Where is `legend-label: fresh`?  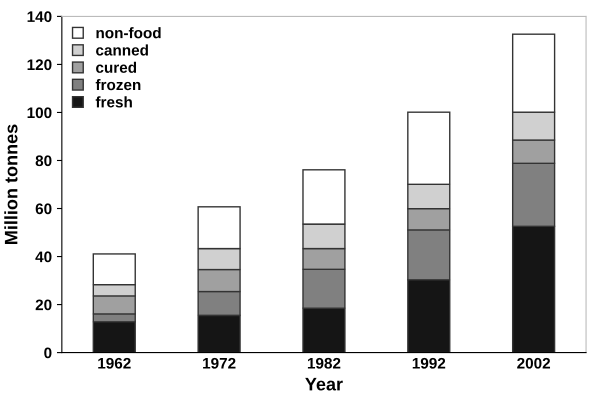 legend-label: fresh is located at coordinates (114, 102).